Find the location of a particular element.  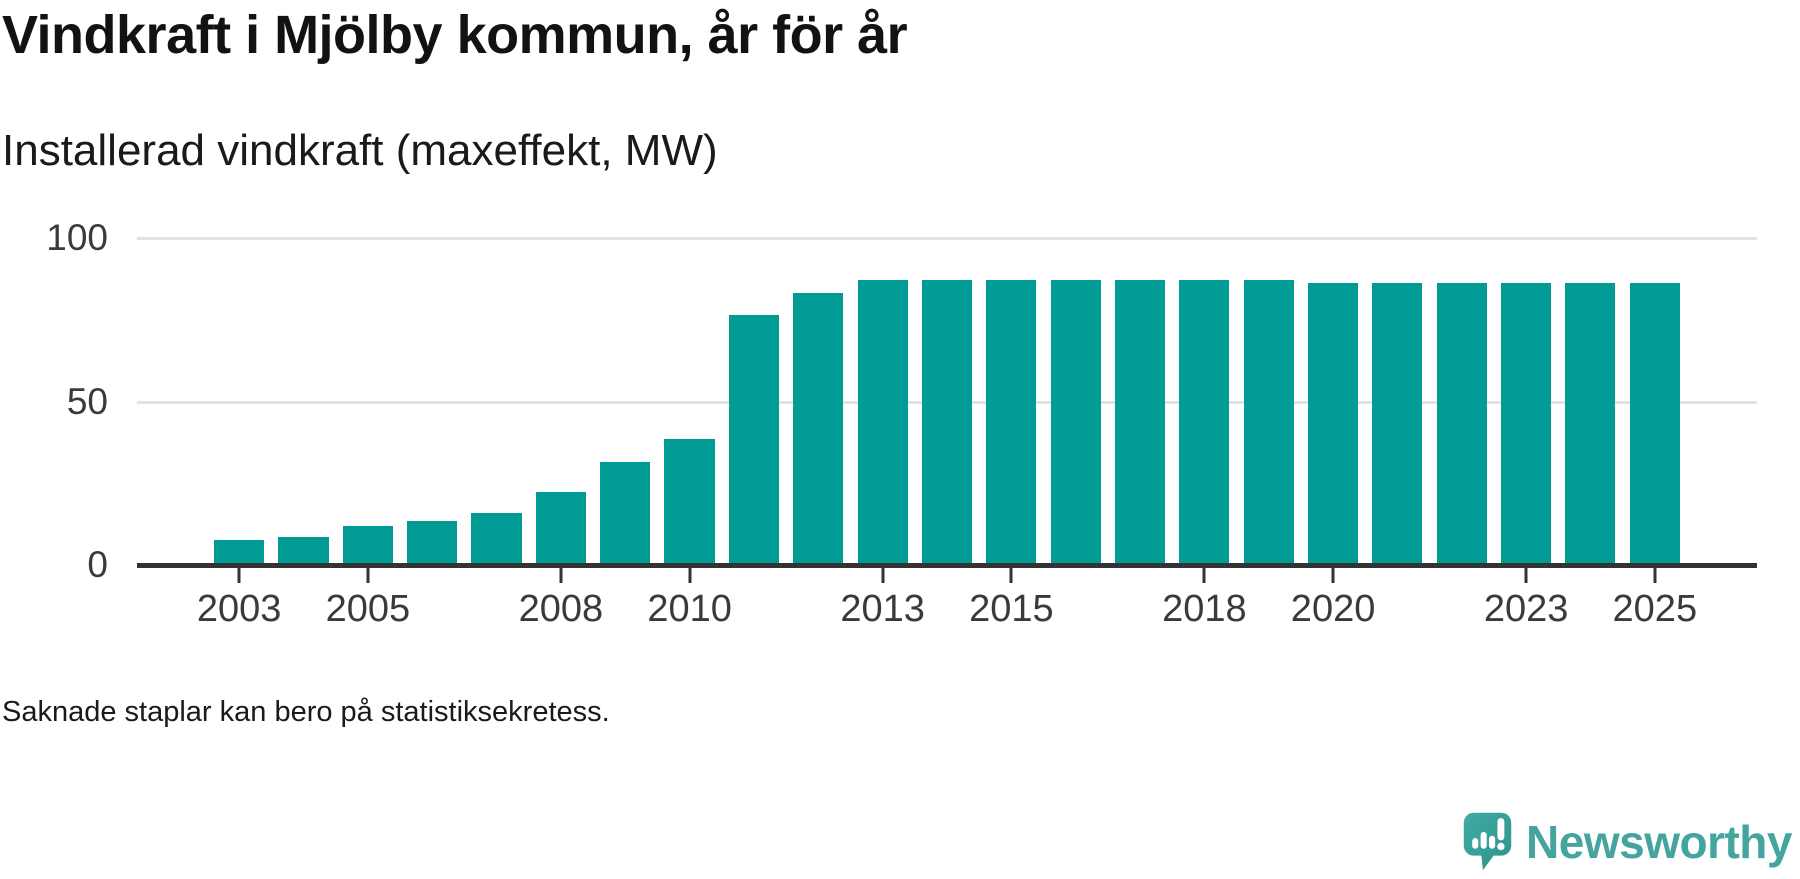

x-axis-line is located at coordinates (947, 565).